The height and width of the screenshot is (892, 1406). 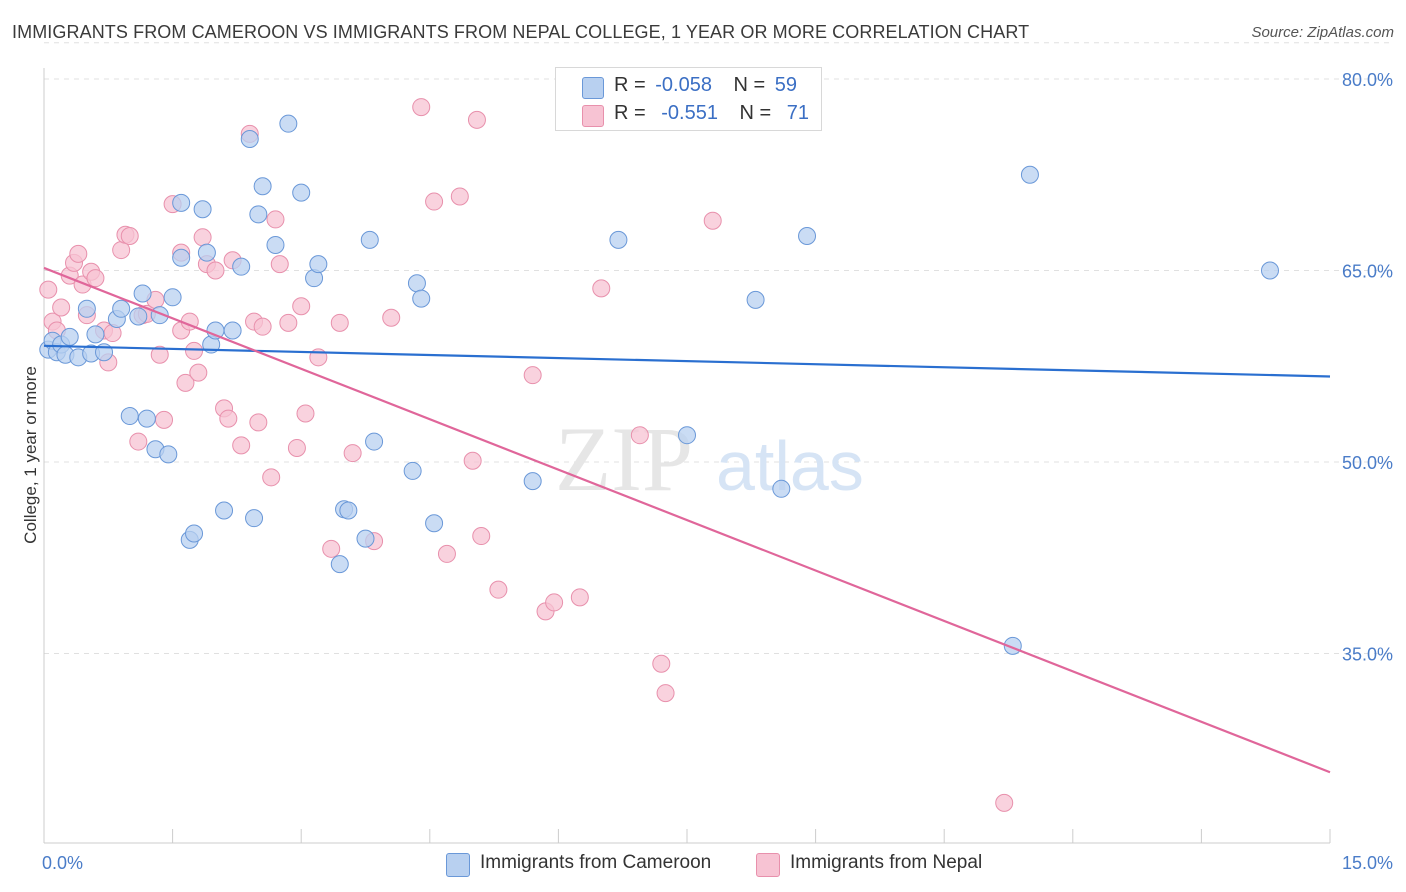 What do you see at coordinates (593, 116) in the screenshot?
I see `legend-swatch-nepal` at bounding box center [593, 116].